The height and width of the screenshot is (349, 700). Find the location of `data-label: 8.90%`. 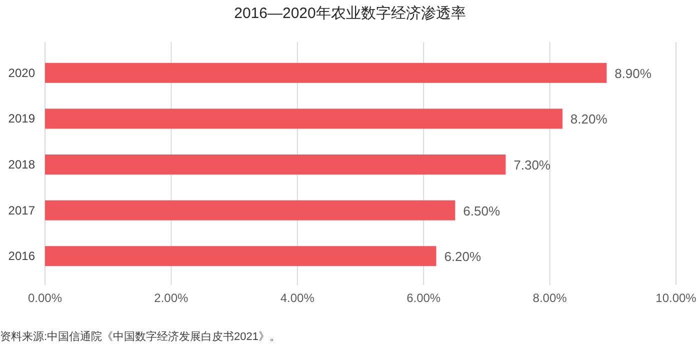

data-label: 8.90% is located at coordinates (633, 73).